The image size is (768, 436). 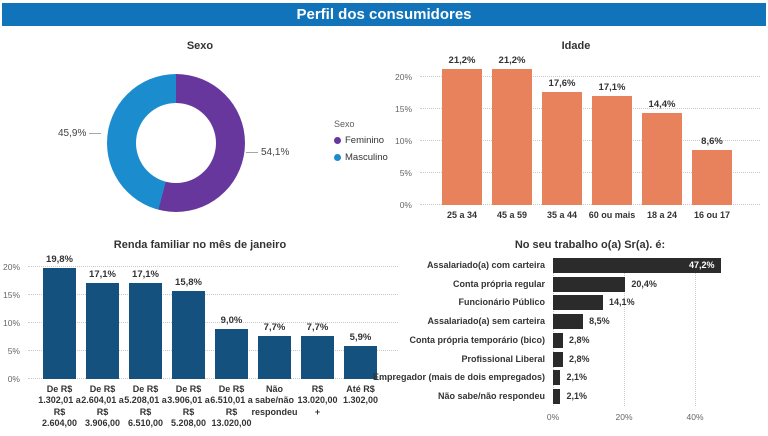 I want to click on sexo-feminino-value-label: 54,1%, so click(x=275, y=152).